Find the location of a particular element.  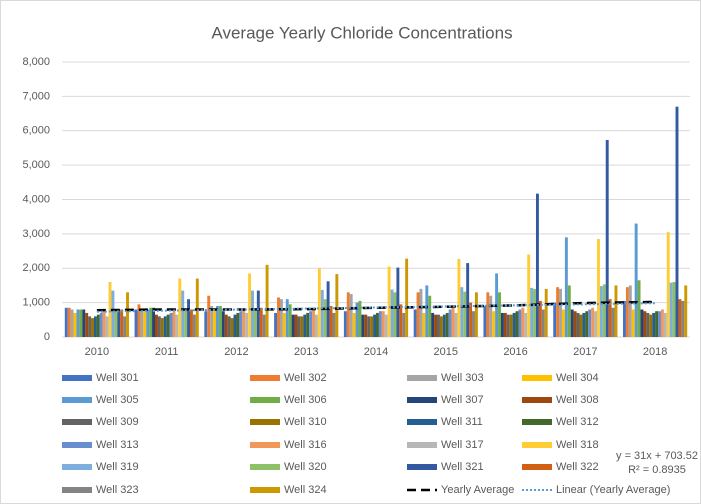

legend-label: Well 305 is located at coordinates (117, 400).